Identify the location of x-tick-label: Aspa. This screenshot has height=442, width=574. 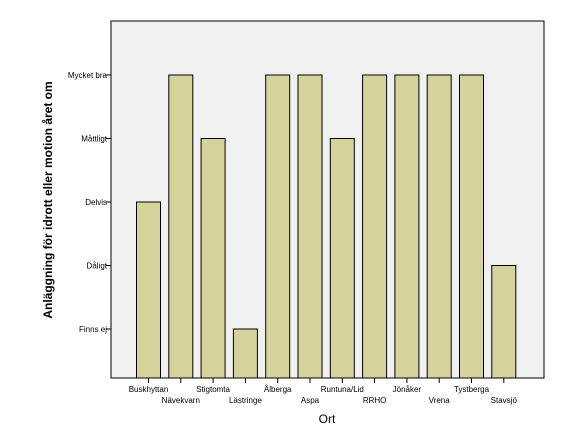
(310, 400).